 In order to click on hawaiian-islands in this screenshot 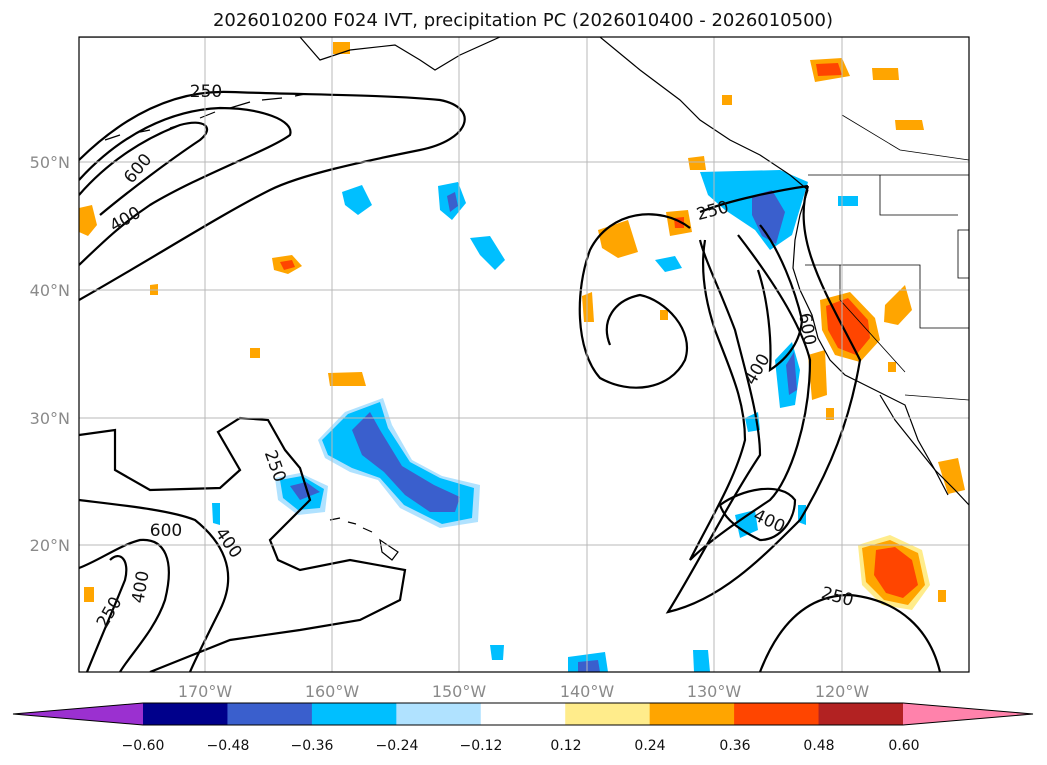, I will do `click(364, 539)`.